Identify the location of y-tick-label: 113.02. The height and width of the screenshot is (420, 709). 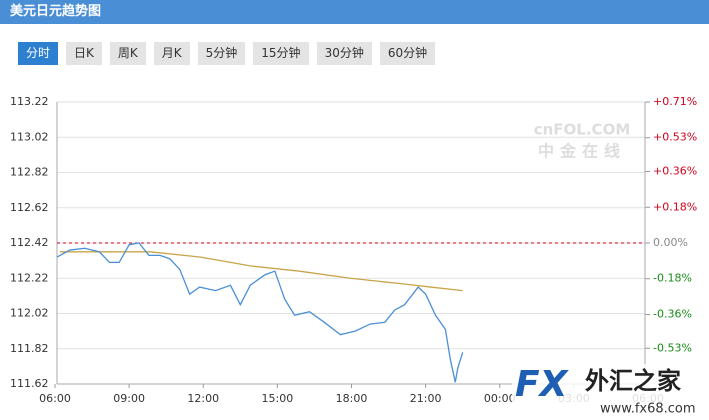
(29, 136).